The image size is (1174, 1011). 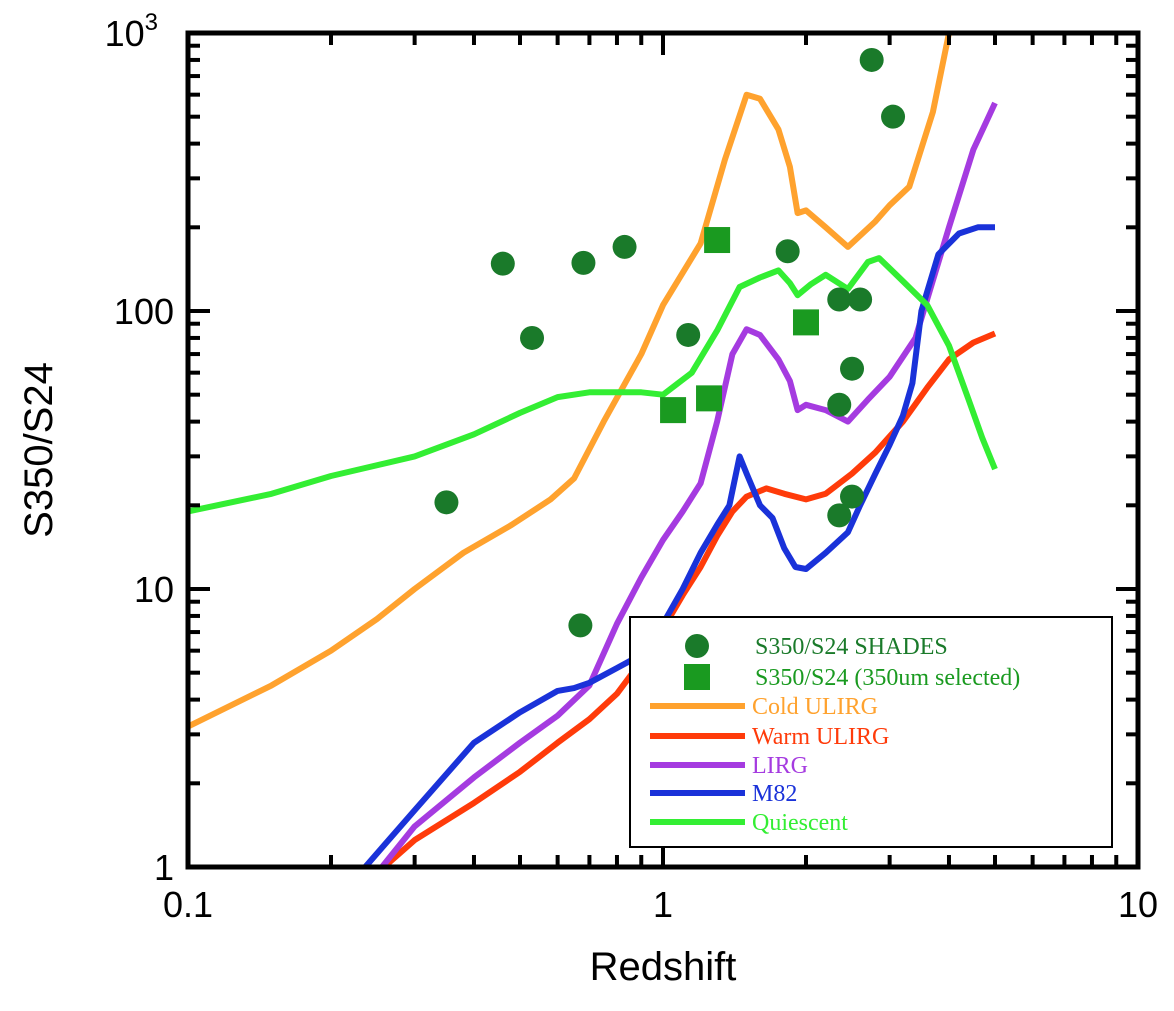 I want to click on y-tick-label: 10³, so click(x=131, y=31).